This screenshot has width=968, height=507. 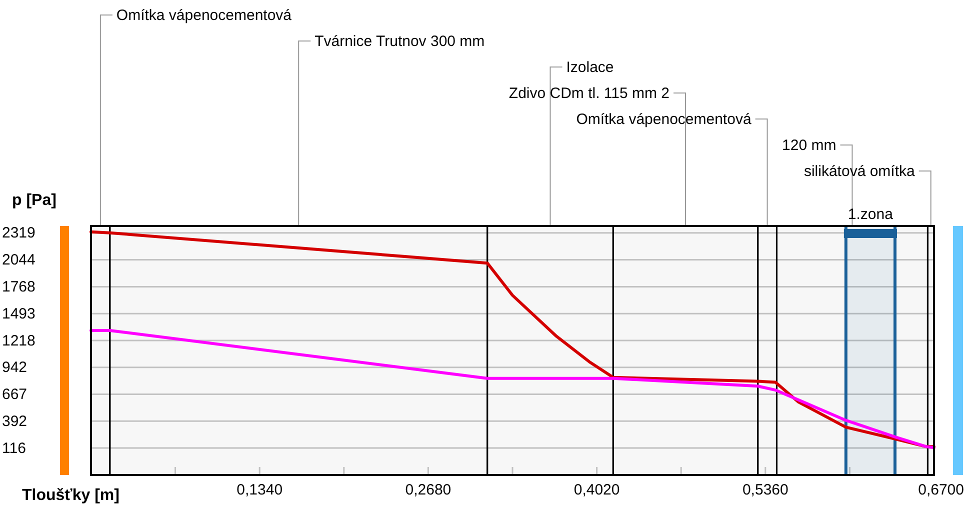 What do you see at coordinates (941, 490) in the screenshot?
I see `x-tick-label: 0,6700` at bounding box center [941, 490].